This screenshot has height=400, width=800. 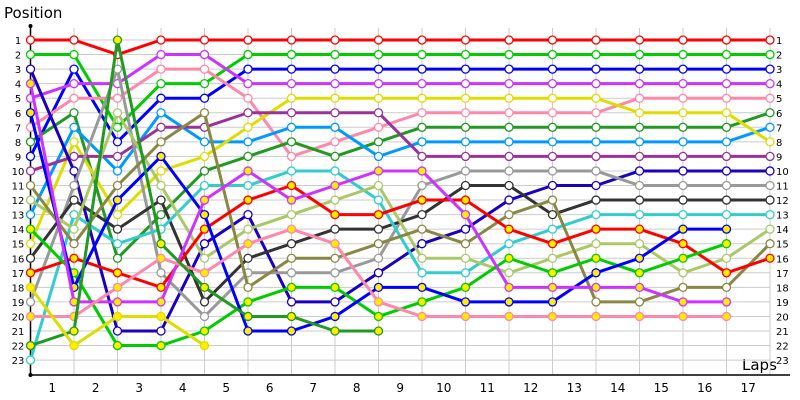 What do you see at coordinates (574, 388) in the screenshot?
I see `x-tick-label: 13` at bounding box center [574, 388].